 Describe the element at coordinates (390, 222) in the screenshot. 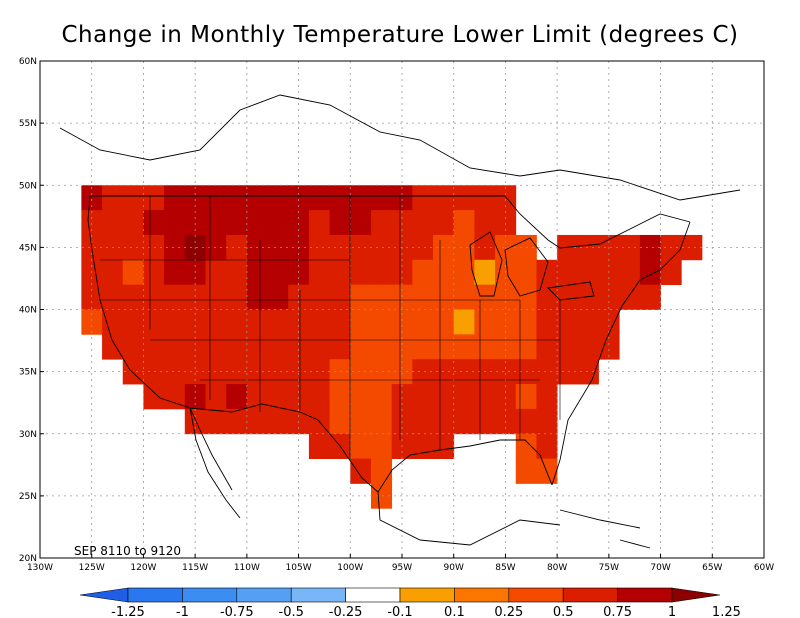

I see `us-canada-border` at that location.